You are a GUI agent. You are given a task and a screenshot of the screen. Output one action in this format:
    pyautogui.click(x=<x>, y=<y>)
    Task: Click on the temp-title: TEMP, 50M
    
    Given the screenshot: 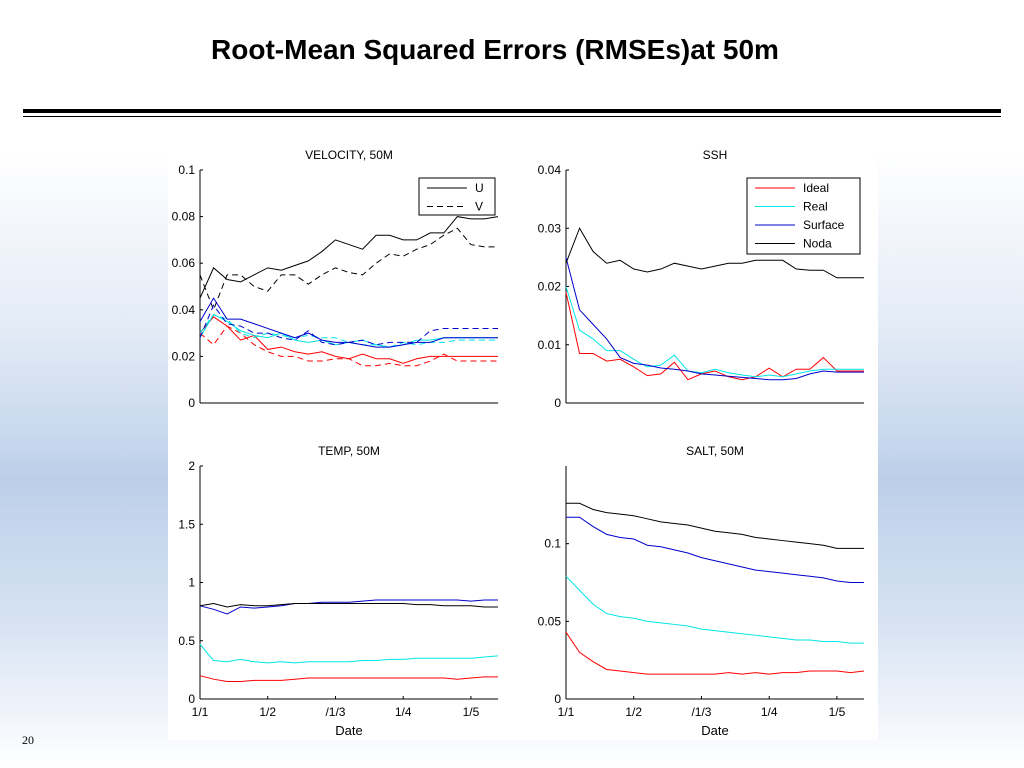 What is the action you would take?
    pyautogui.click(x=349, y=451)
    